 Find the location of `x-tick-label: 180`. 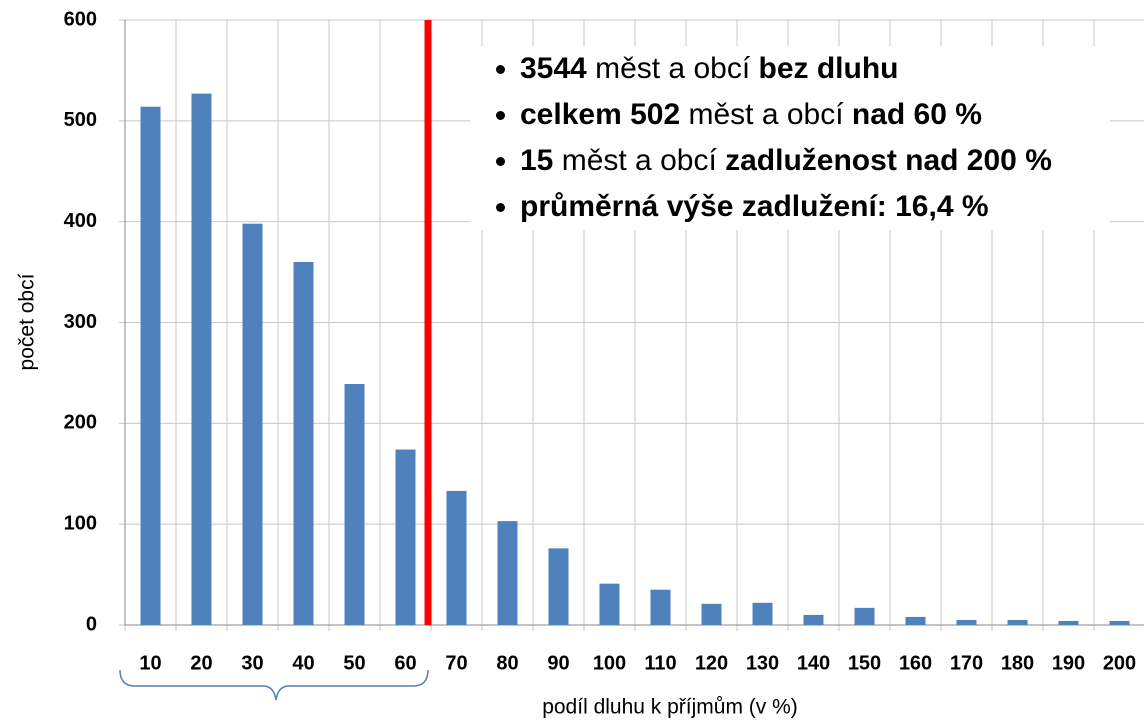

x-tick-label: 180 is located at coordinates (1017, 663).